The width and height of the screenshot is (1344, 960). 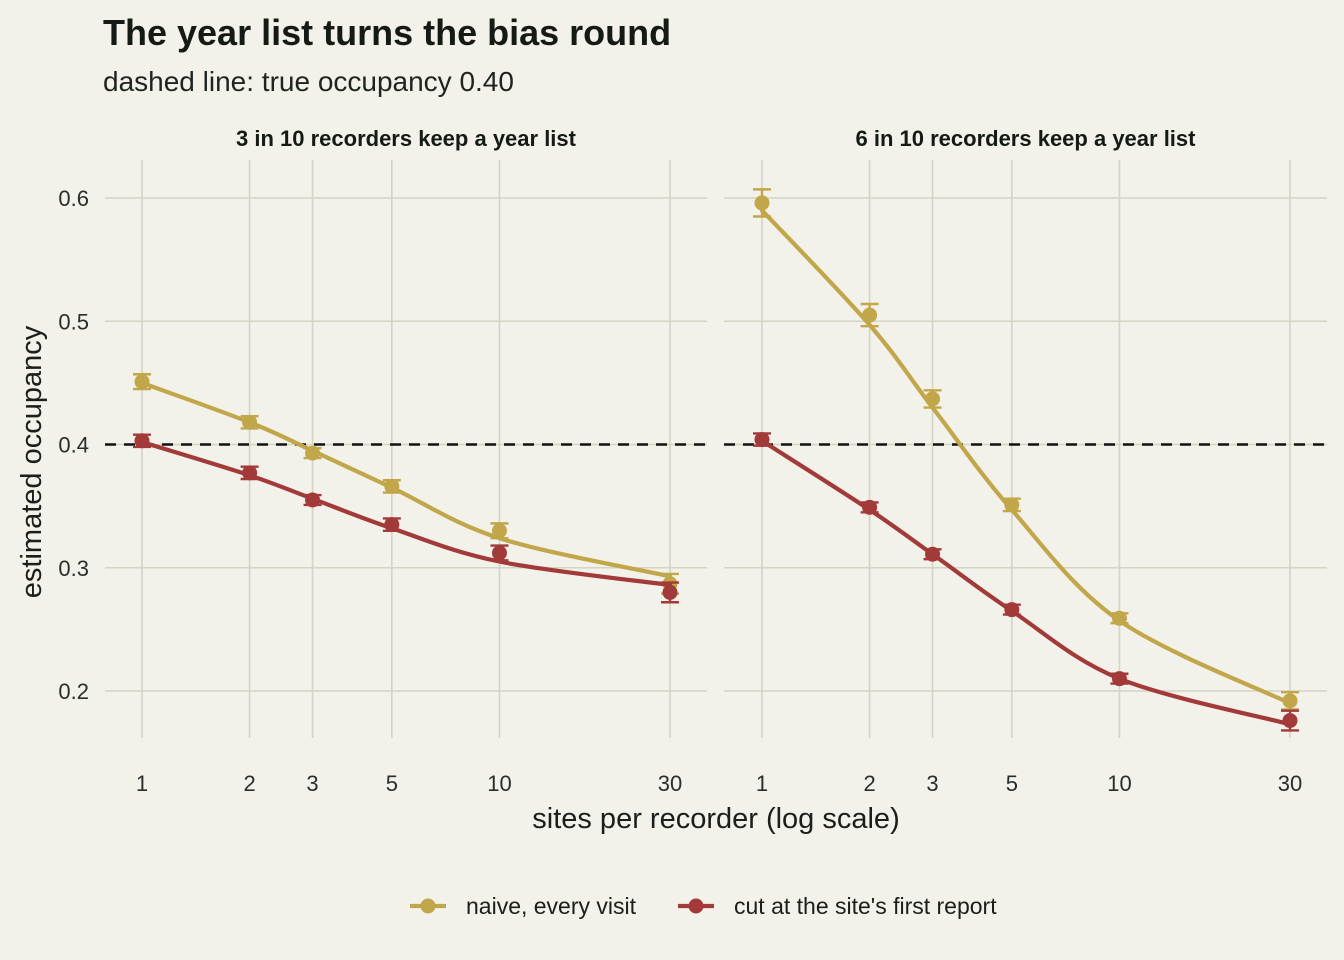 What do you see at coordinates (32, 461) in the screenshot?
I see `y-axis-title: estimated occupancy` at bounding box center [32, 461].